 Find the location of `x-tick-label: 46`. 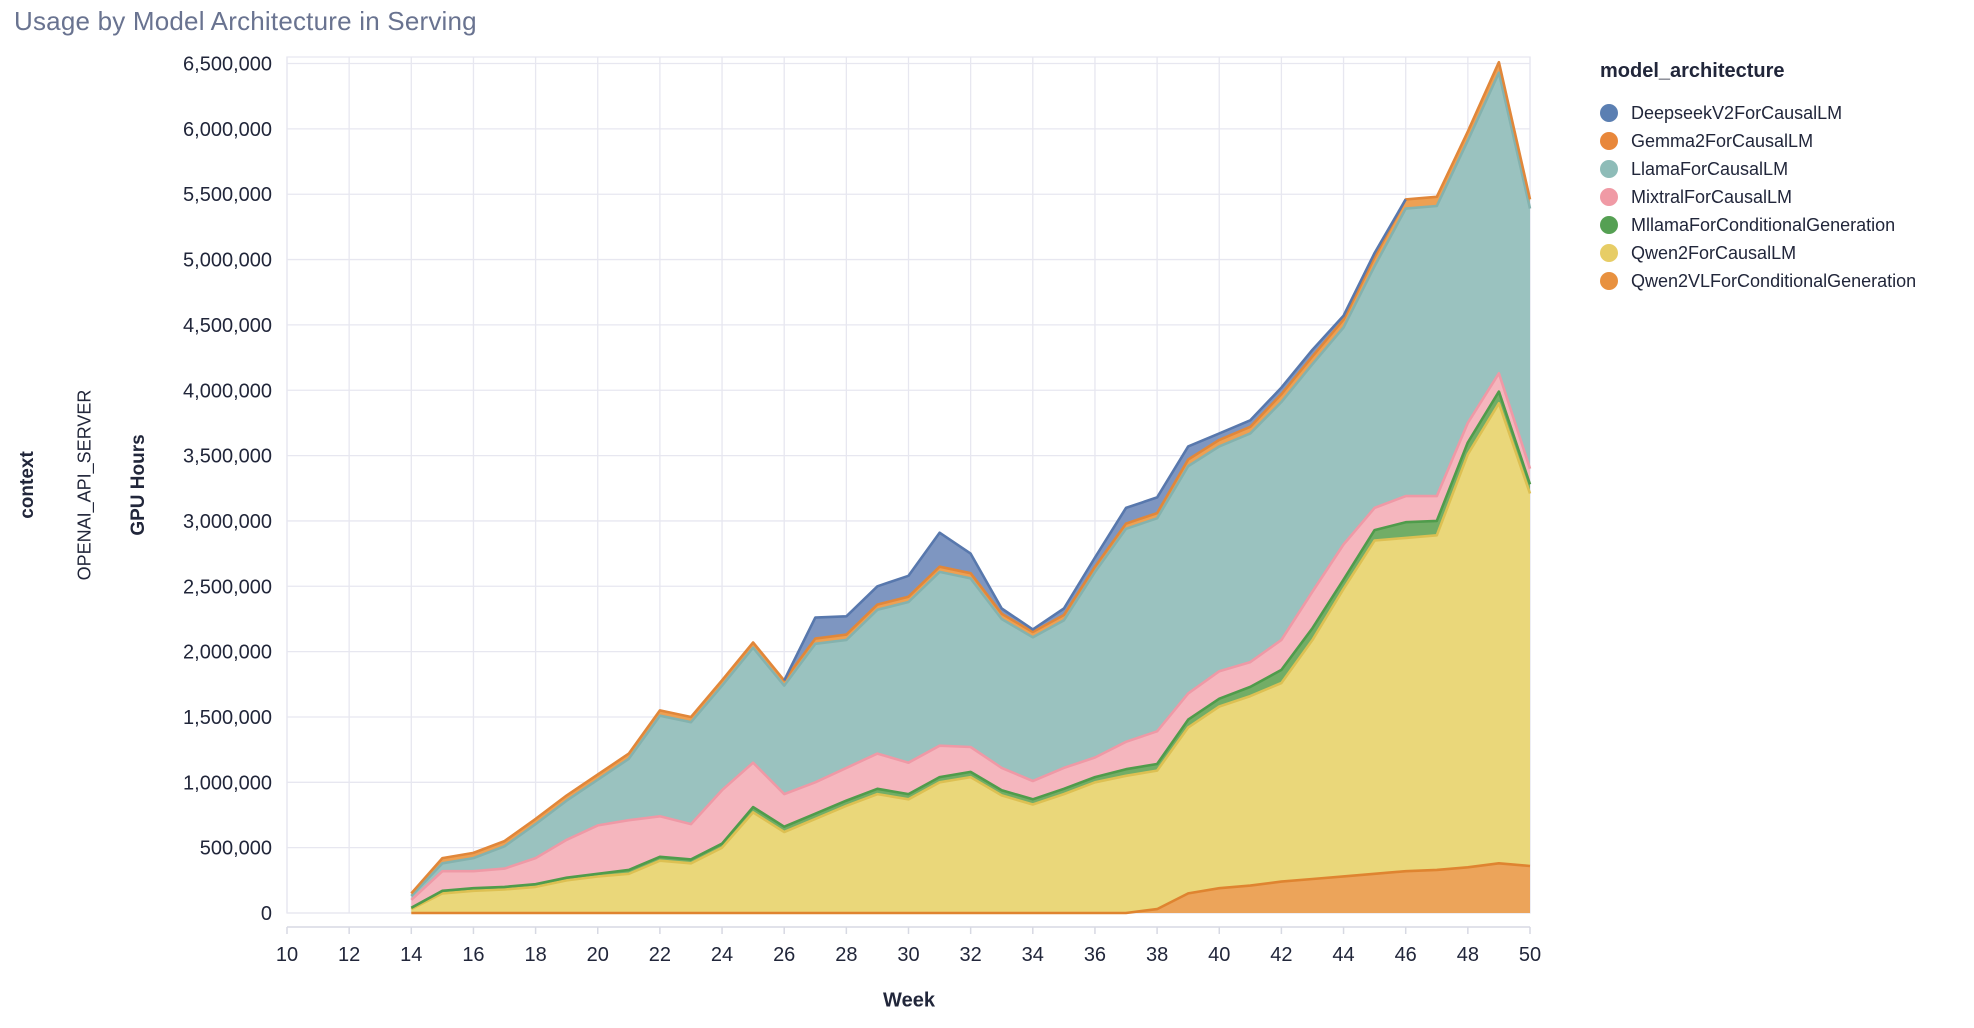

x-tick-label: 46 is located at coordinates (1406, 955).